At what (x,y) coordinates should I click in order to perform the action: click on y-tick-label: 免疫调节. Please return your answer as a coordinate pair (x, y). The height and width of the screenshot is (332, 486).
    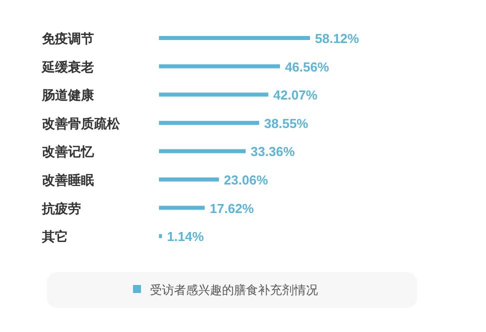
    Looking at the image, I should click on (67, 38).